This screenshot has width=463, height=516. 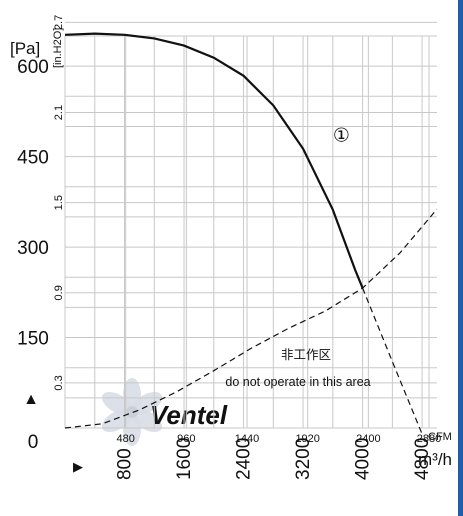 What do you see at coordinates (368, 439) in the screenshot?
I see `x-tick-cfm: 2400` at bounding box center [368, 439].